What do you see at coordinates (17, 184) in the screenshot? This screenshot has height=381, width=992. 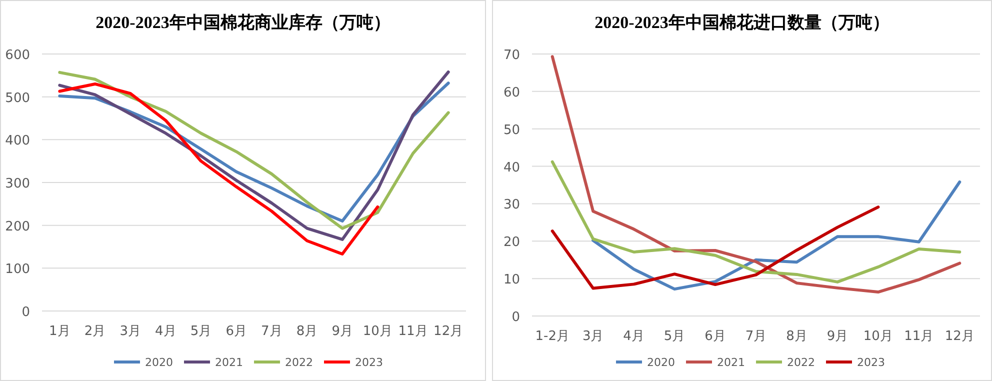 I see `y-tick-label: 300` at bounding box center [17, 184].